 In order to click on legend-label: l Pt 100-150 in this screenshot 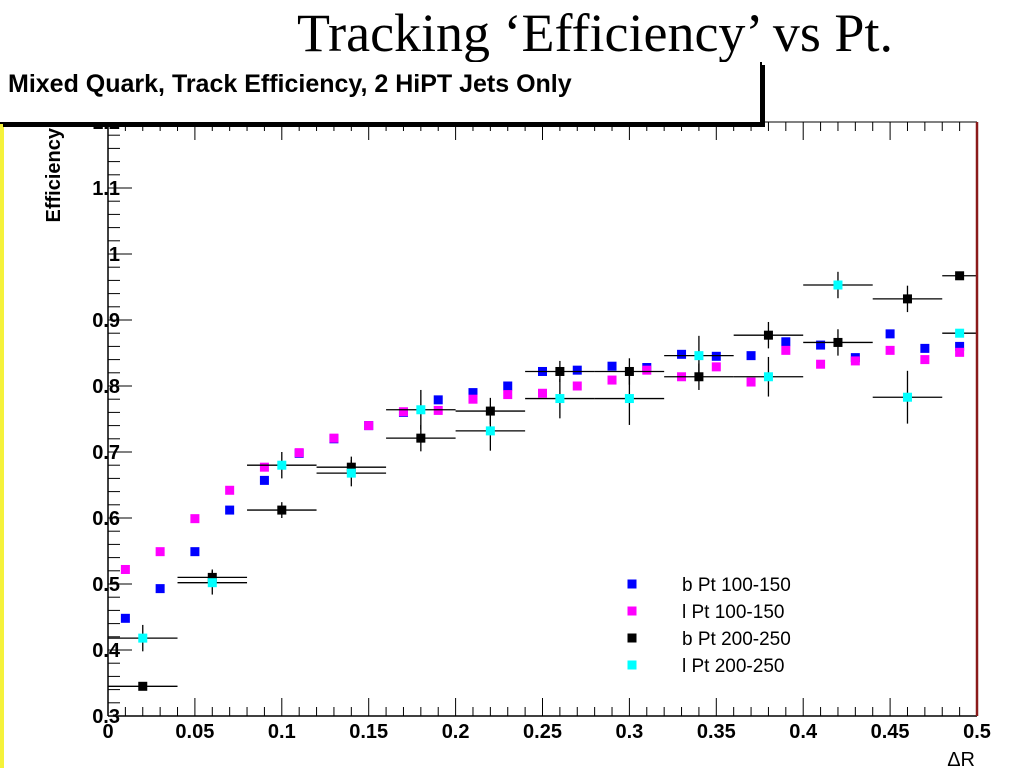, I will do `click(733, 612)`.